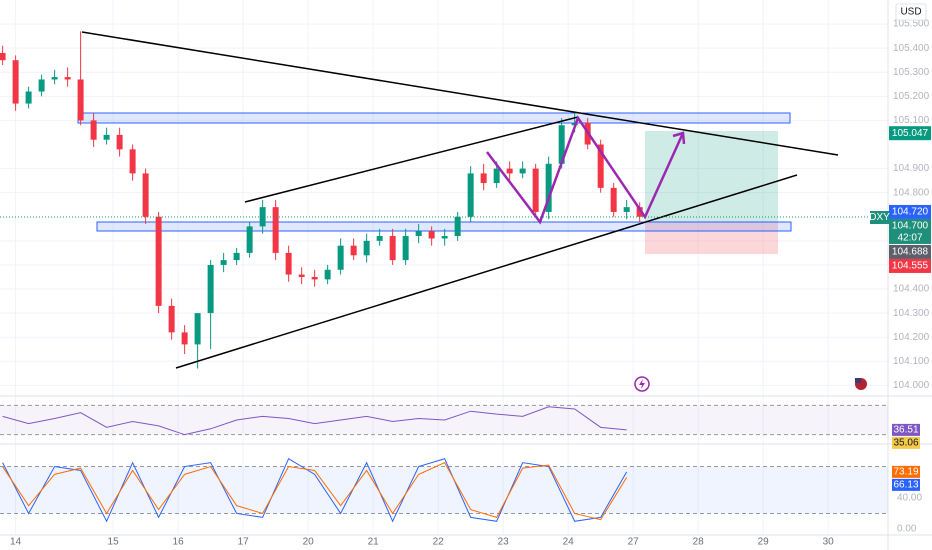  What do you see at coordinates (711, 238) in the screenshot?
I see `stop-zone` at bounding box center [711, 238].